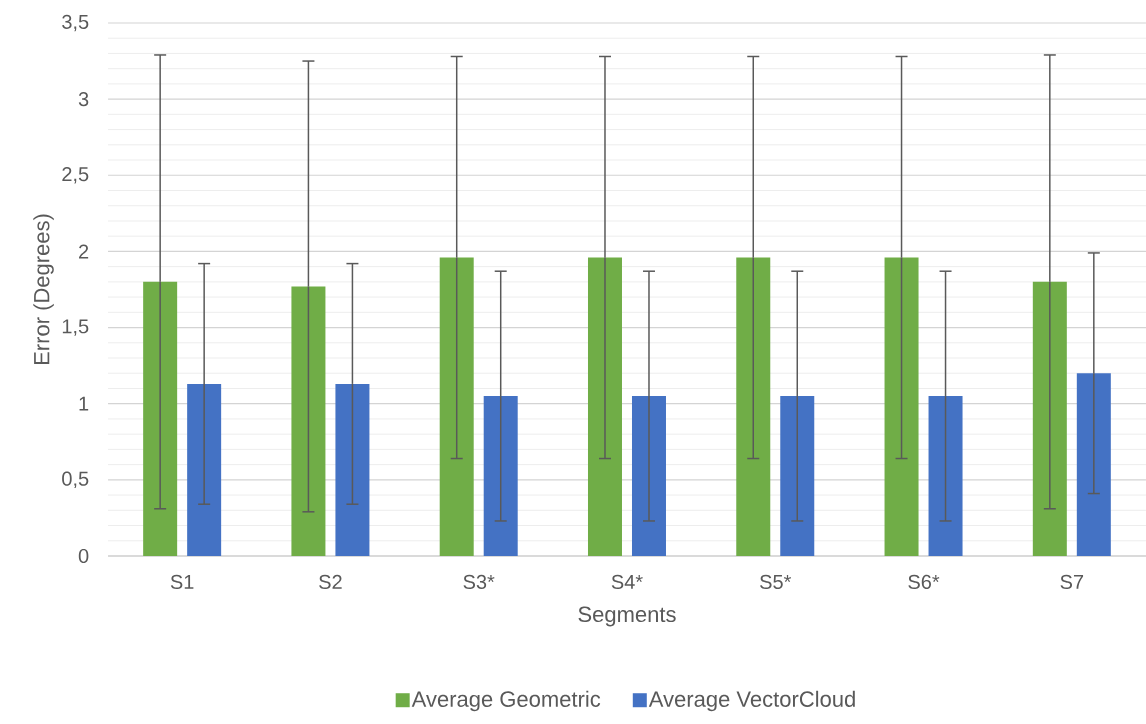 The height and width of the screenshot is (724, 1146). Describe the element at coordinates (330, 582) in the screenshot. I see `x-tick-label: S2` at that location.